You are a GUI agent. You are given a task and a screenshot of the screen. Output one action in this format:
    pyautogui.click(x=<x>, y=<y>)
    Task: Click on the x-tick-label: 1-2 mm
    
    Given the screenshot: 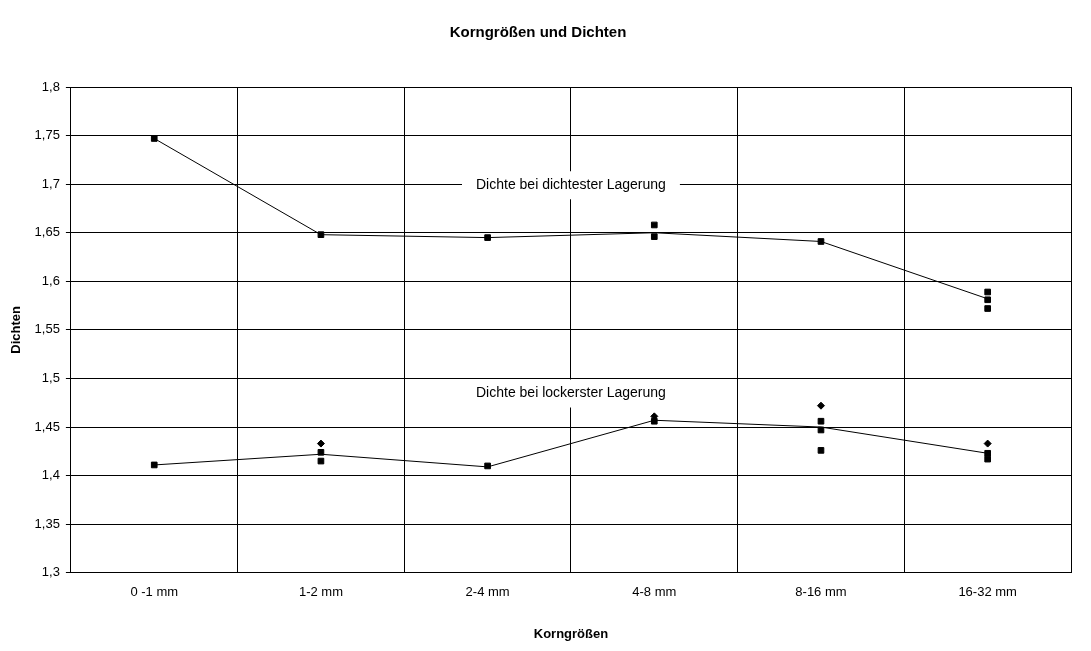 What is the action you would take?
    pyautogui.click(x=320, y=592)
    